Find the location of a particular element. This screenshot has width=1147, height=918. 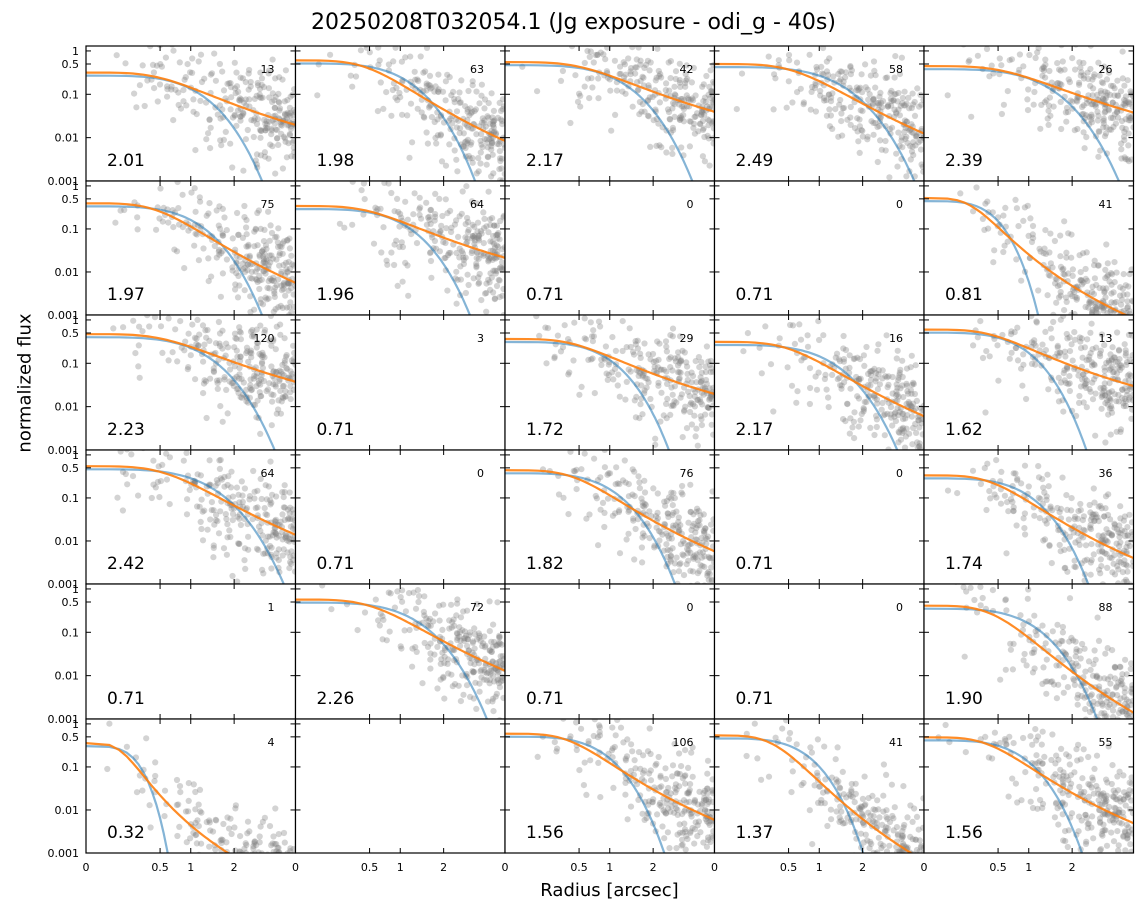

panel-background is located at coordinates (610, 248).